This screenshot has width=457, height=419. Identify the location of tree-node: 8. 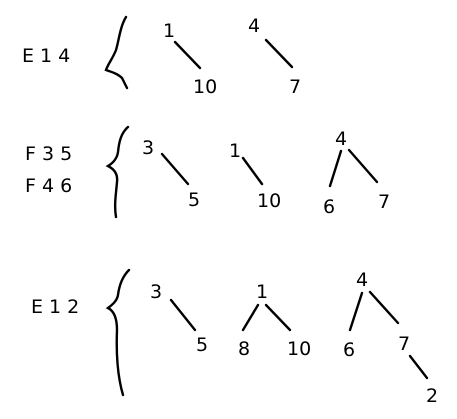
(244, 349).